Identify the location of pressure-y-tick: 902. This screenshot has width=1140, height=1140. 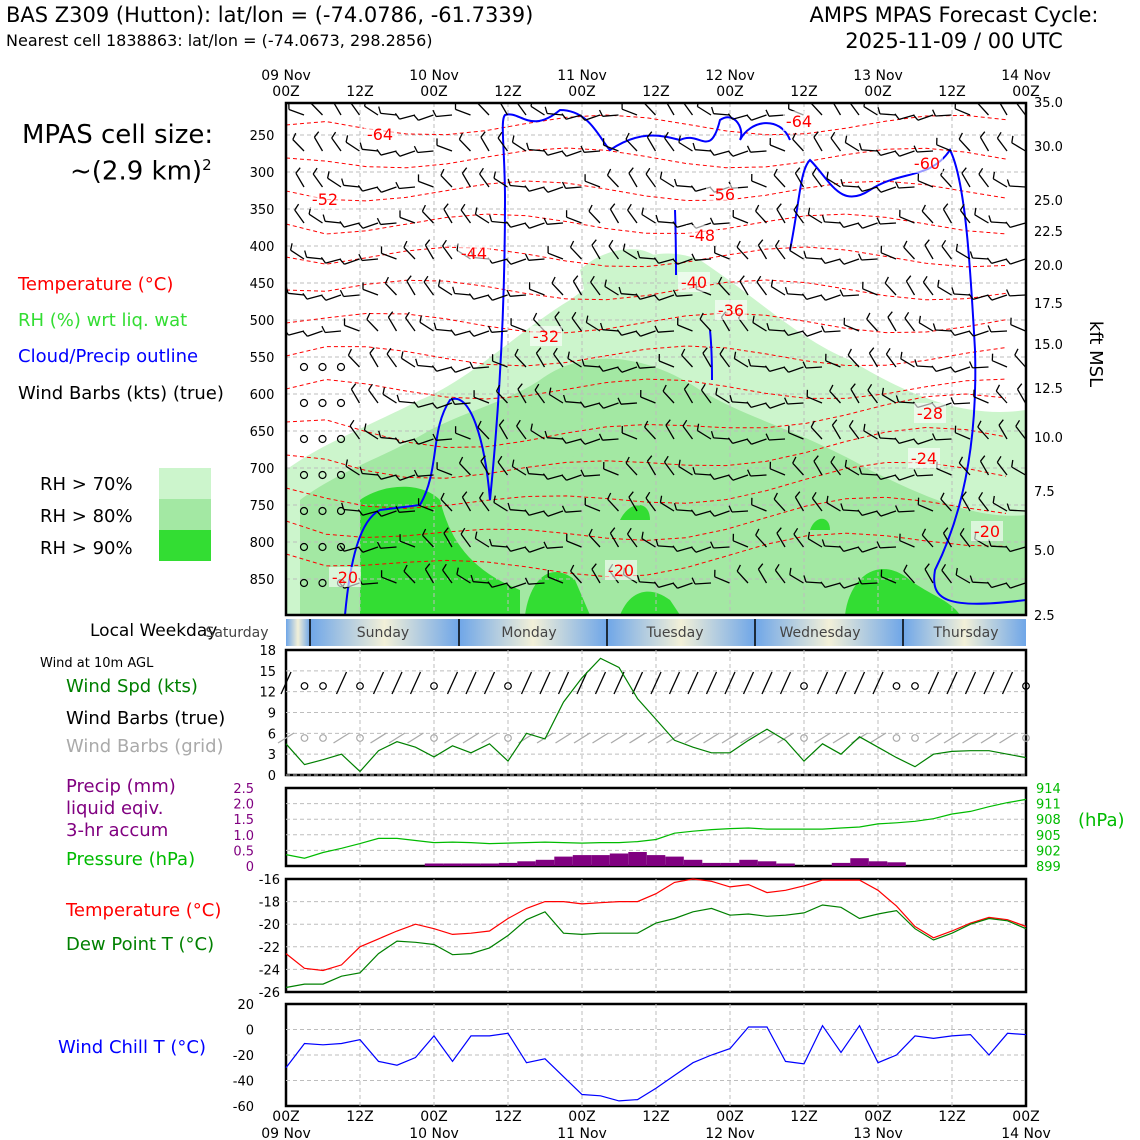
(1048, 851).